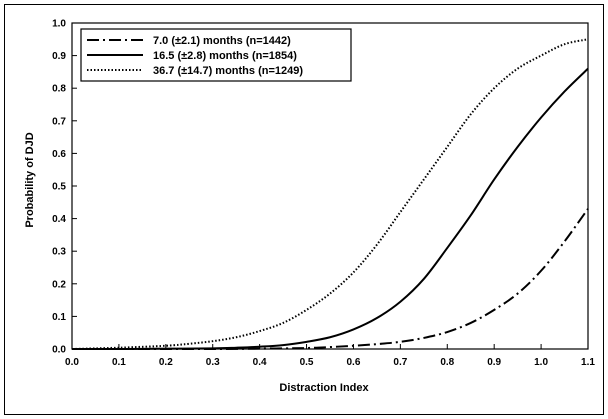  I want to click on y-tick-label: 0.5, so click(59, 187).